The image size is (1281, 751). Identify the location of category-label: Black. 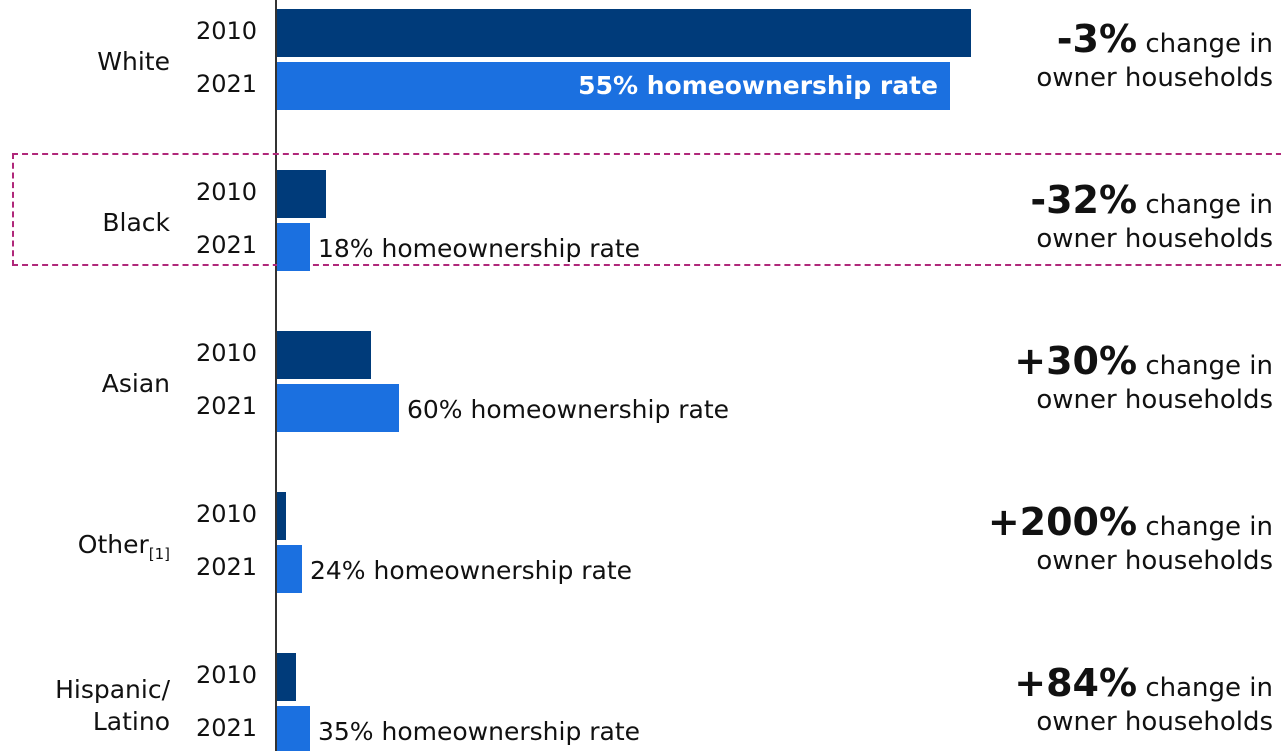
(136, 222).